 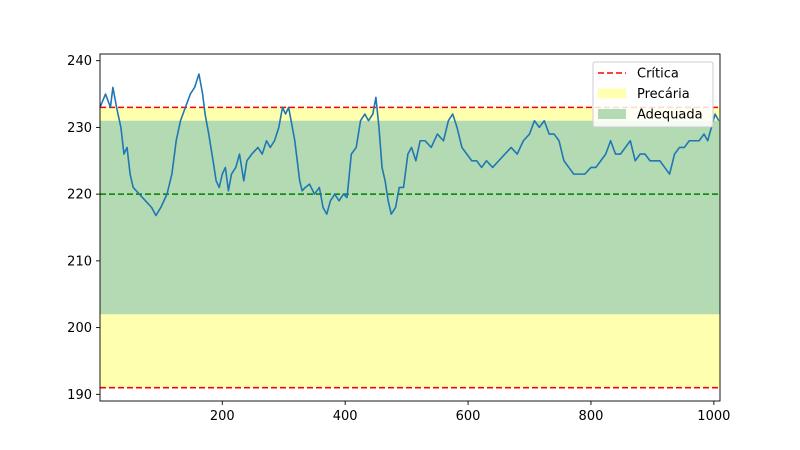 I want to click on legend-label: Crítica, so click(x=658, y=74).